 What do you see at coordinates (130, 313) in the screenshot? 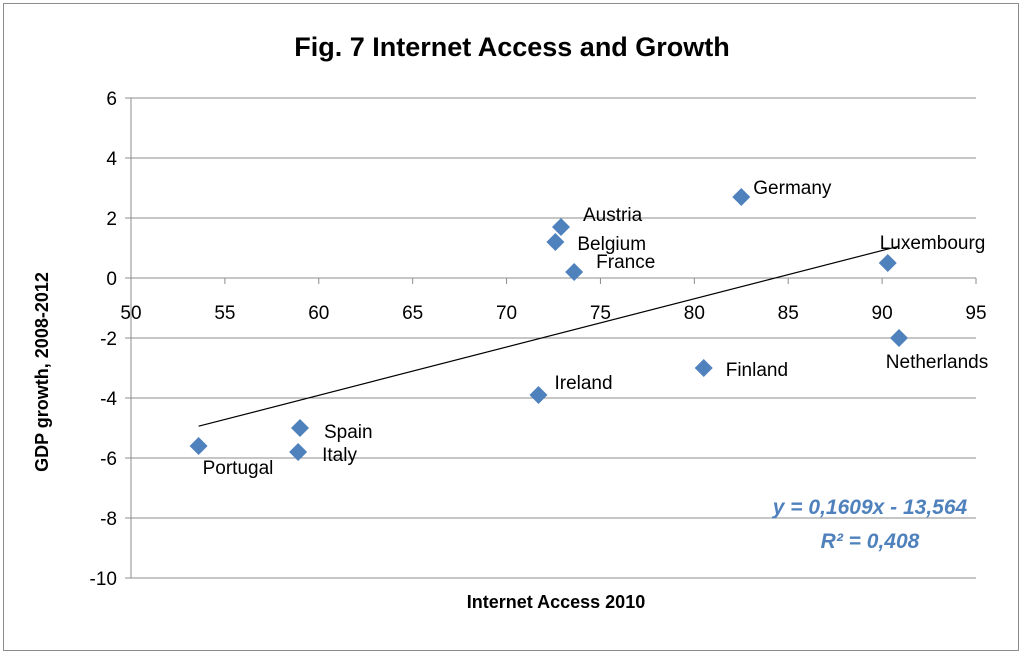
I see `x-tick-label: 50` at bounding box center [130, 313].